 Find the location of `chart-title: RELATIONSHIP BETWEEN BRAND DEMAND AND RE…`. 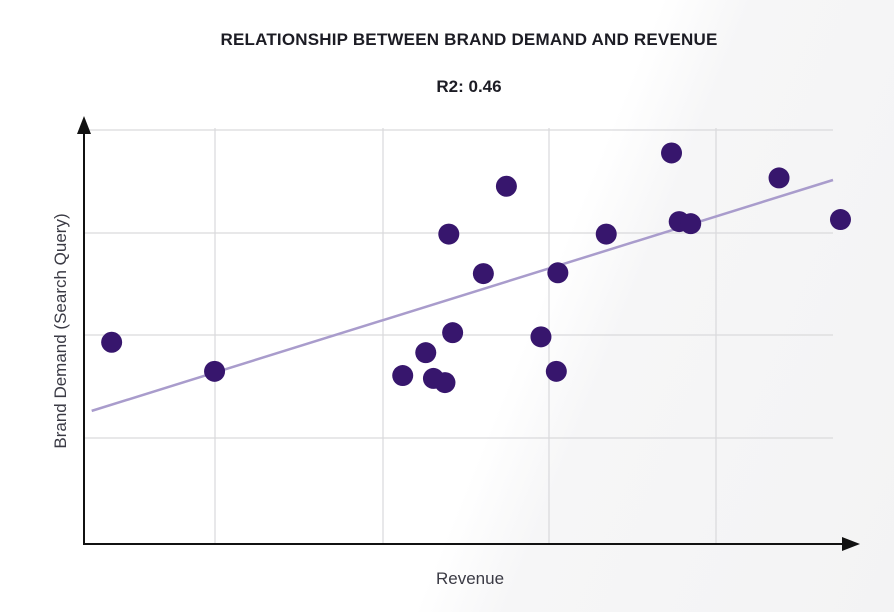

chart-title: RELATIONSHIP BETWEEN BRAND DEMAND AND RE… is located at coordinates (469, 39).